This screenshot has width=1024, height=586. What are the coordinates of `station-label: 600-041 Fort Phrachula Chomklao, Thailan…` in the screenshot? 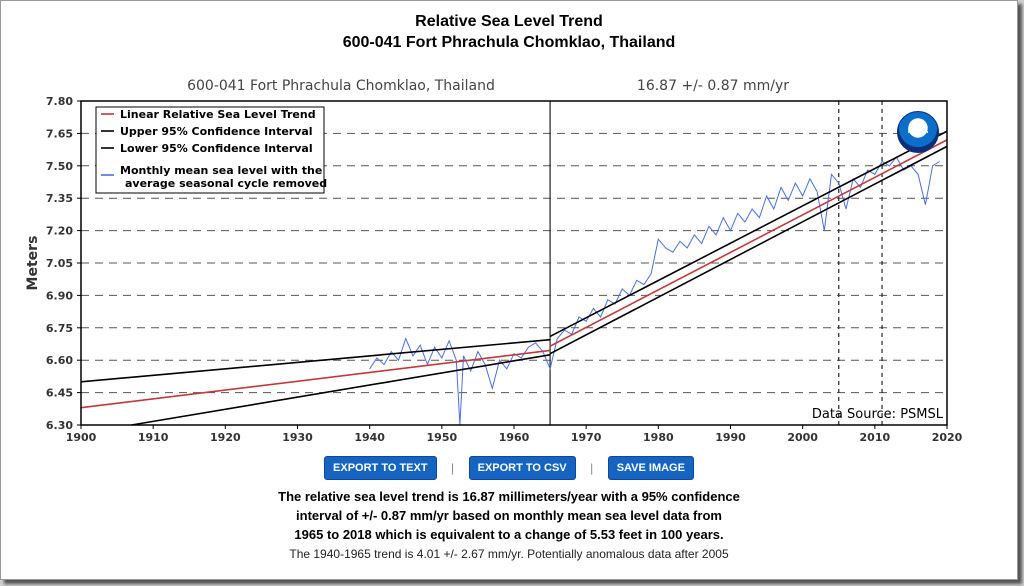 It's located at (341, 86).